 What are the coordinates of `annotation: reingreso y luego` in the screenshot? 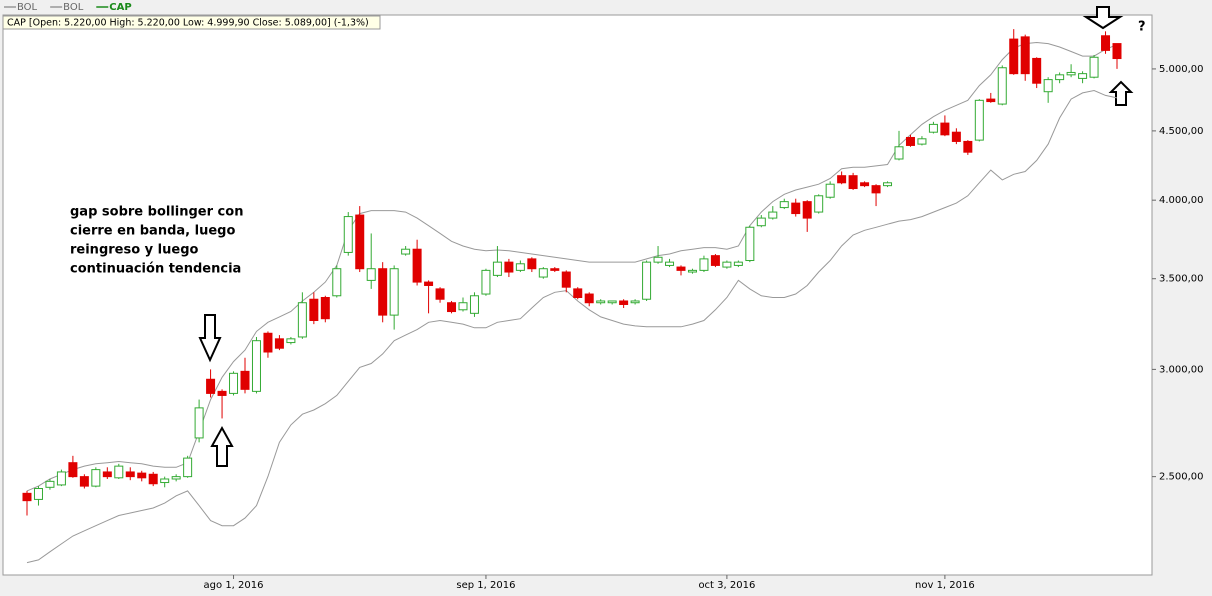 It's located at (134, 250).